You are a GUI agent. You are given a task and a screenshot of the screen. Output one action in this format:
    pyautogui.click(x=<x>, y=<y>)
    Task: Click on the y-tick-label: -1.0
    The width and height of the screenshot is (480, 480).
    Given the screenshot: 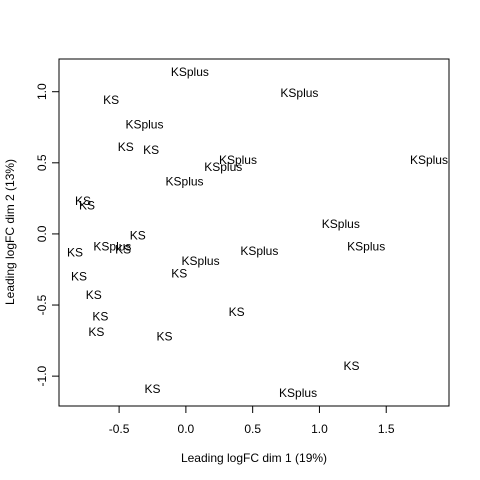 What is the action you would take?
    pyautogui.click(x=42, y=375)
    